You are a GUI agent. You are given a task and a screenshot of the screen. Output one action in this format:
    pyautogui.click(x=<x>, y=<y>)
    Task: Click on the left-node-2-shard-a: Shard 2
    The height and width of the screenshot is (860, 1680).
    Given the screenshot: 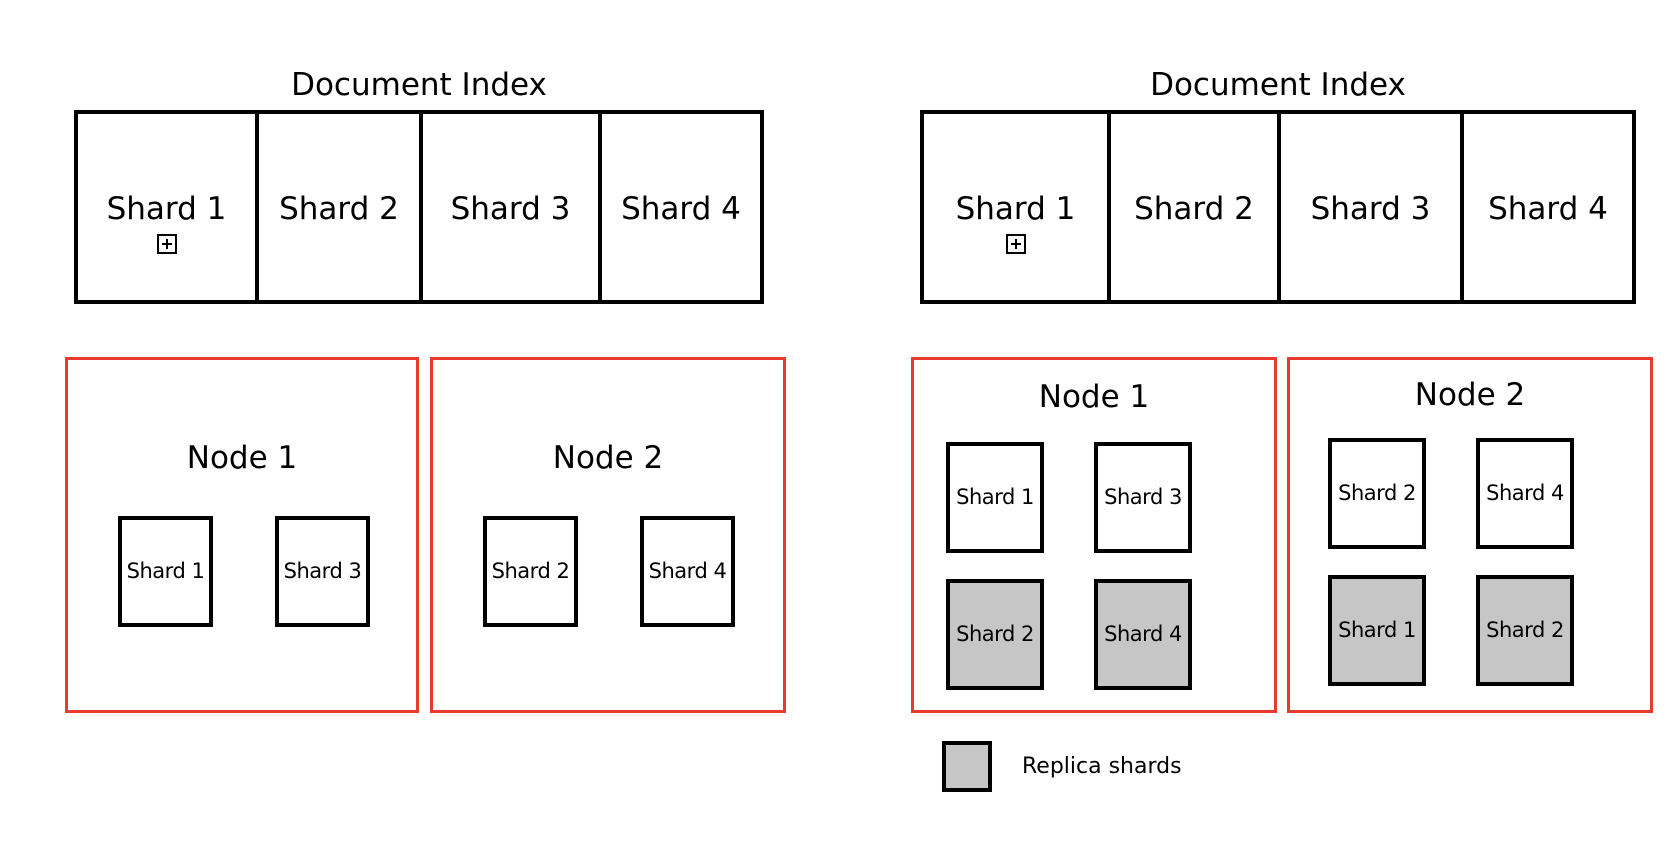 What is the action you would take?
    pyautogui.click(x=530, y=571)
    